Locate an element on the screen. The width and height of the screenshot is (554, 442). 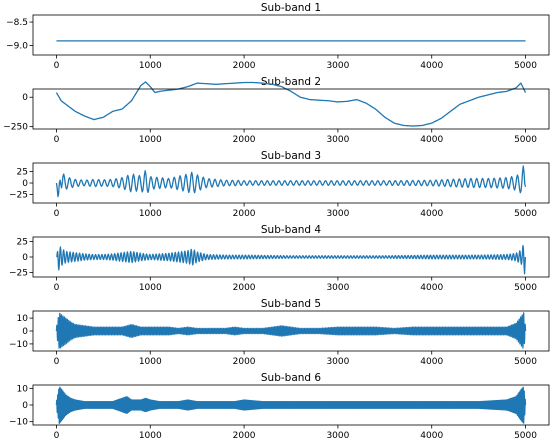
y-tick-label: −250 is located at coordinates (15, 128).